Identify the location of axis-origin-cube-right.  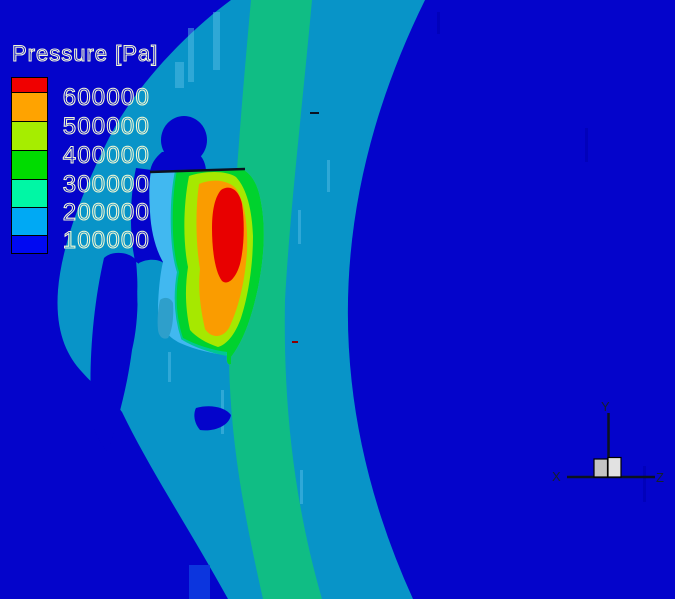
(614, 467).